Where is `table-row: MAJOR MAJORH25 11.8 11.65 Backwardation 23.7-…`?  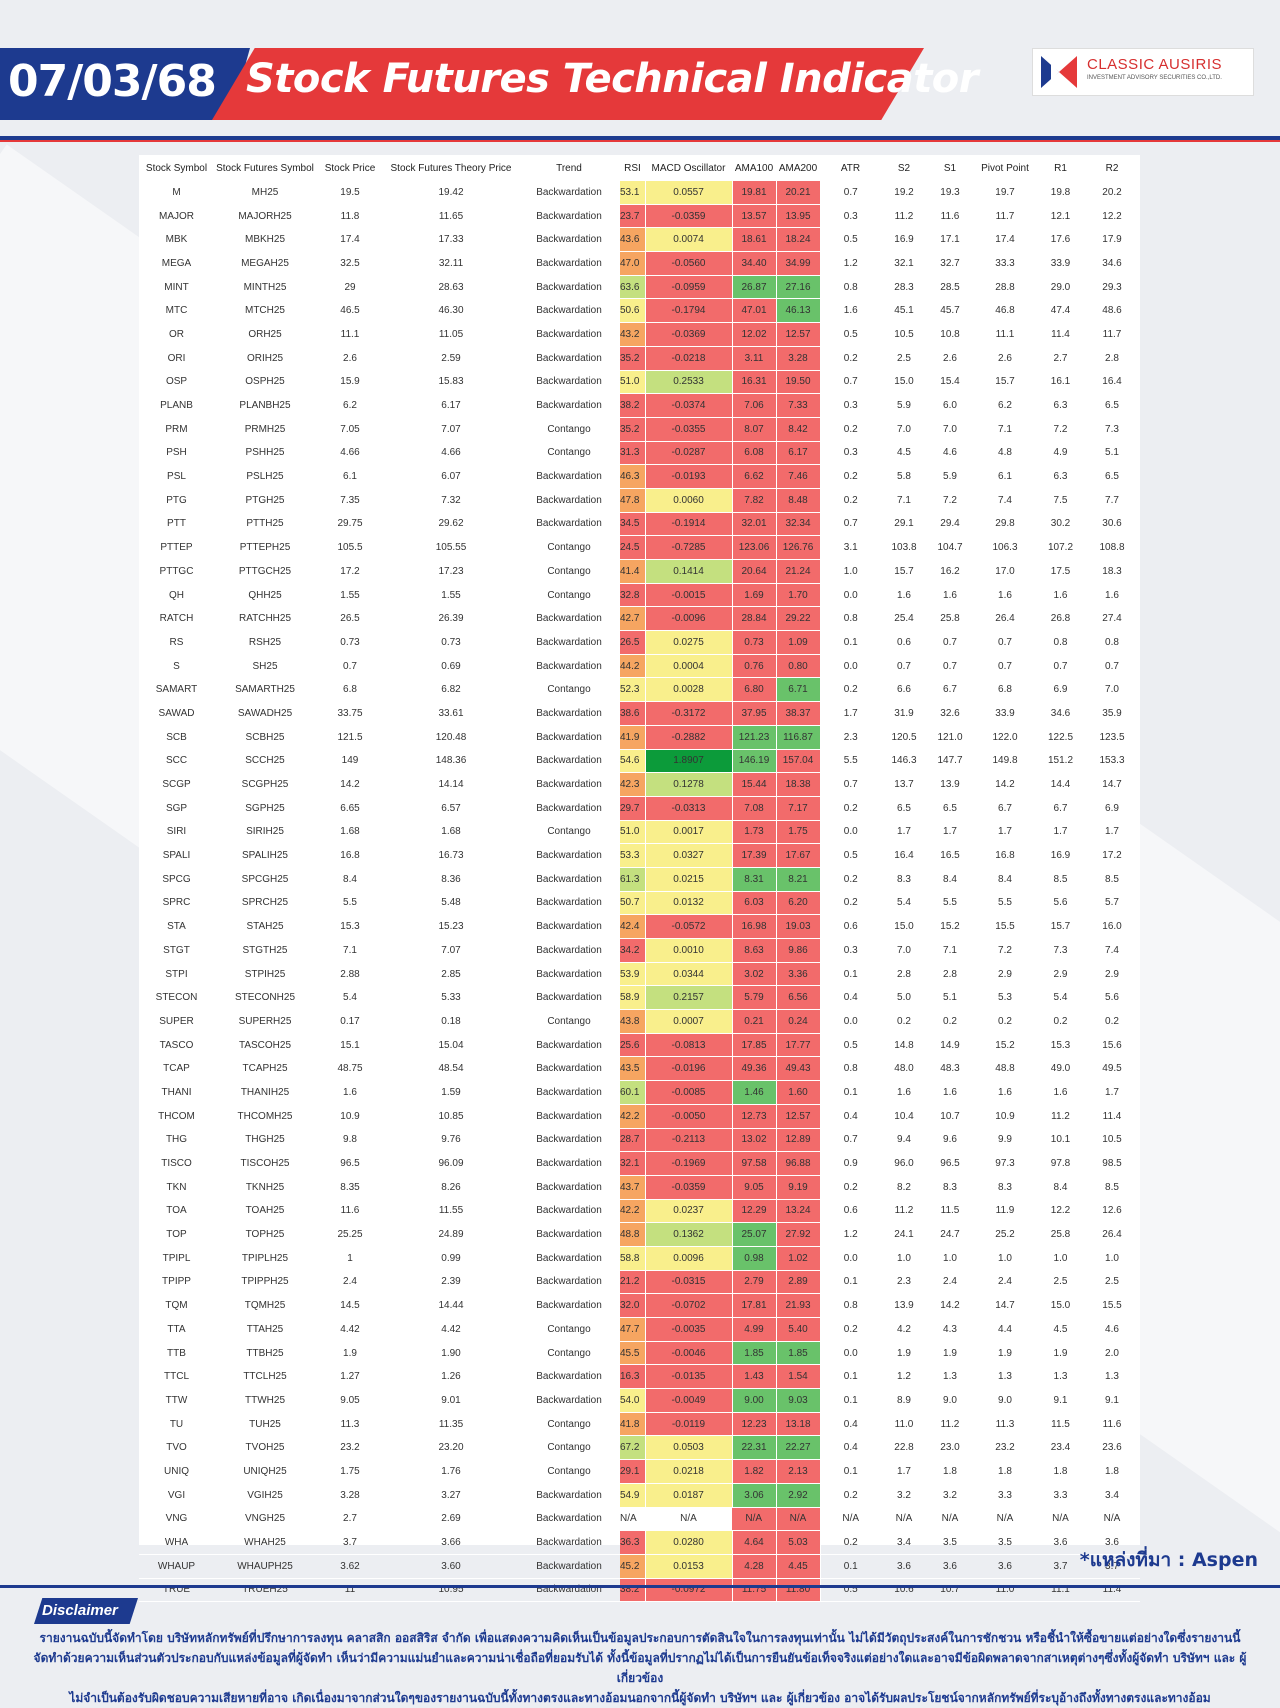 table-row: MAJOR MAJORH25 11.8 11.65 Backwardation 23.7-… is located at coordinates (639, 216).